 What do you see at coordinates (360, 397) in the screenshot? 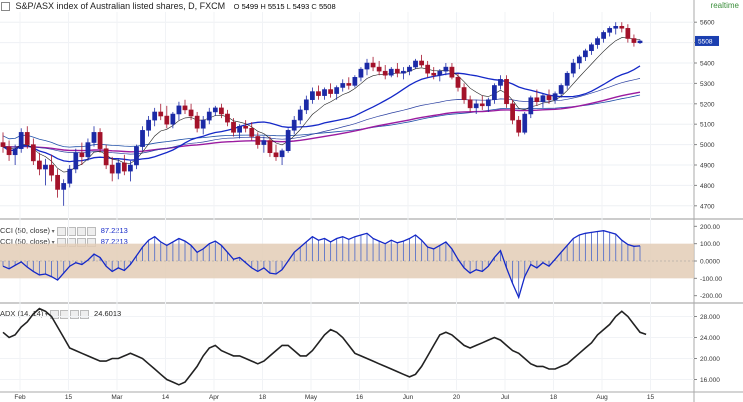
I see `time-tick-label: 16` at bounding box center [360, 397].